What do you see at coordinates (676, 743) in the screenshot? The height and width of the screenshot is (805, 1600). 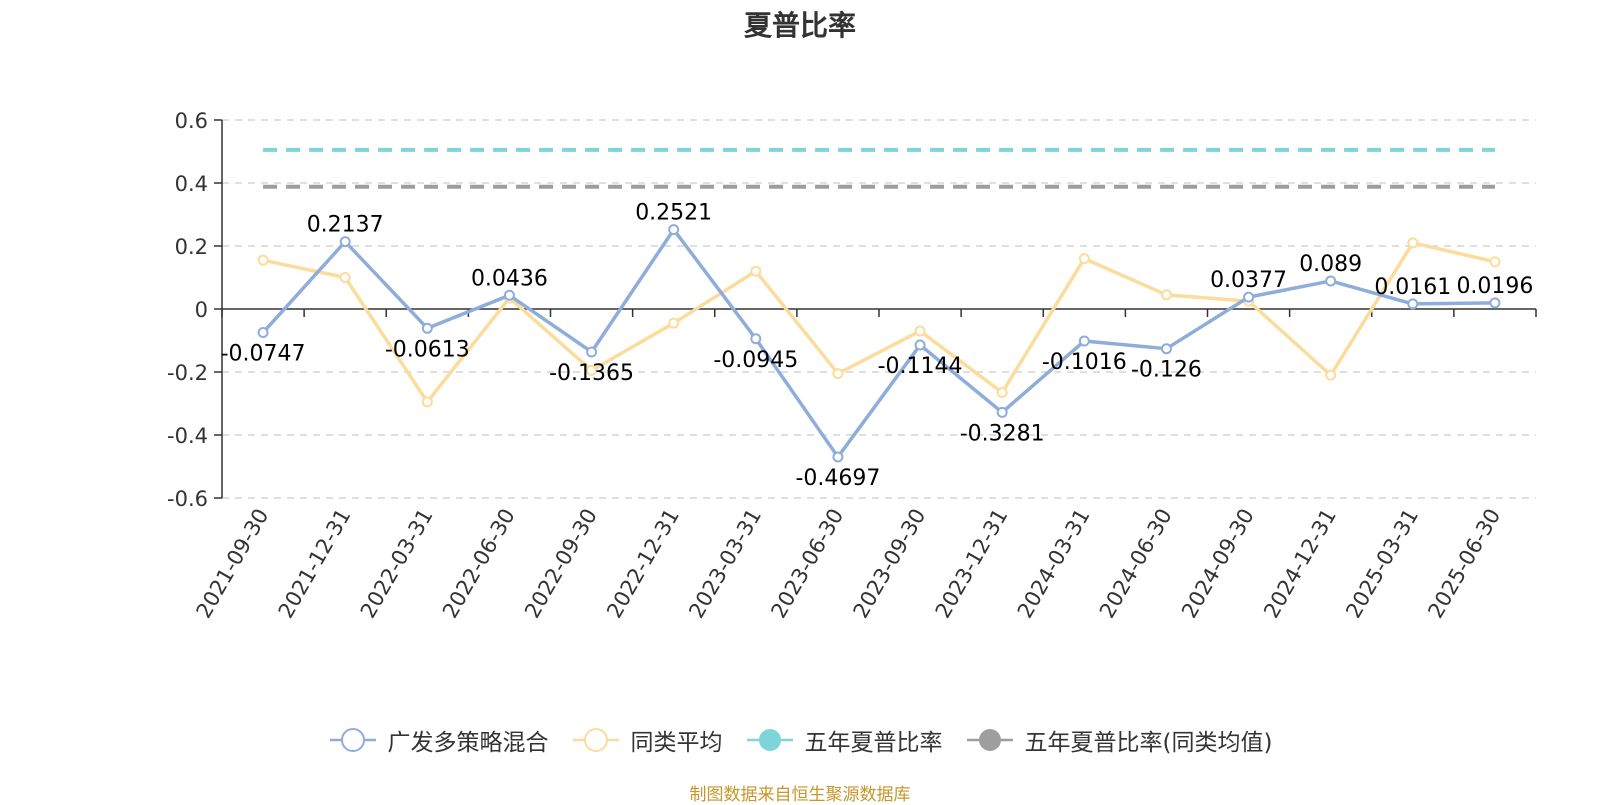 I see `legend-label: 同类平均` at bounding box center [676, 743].